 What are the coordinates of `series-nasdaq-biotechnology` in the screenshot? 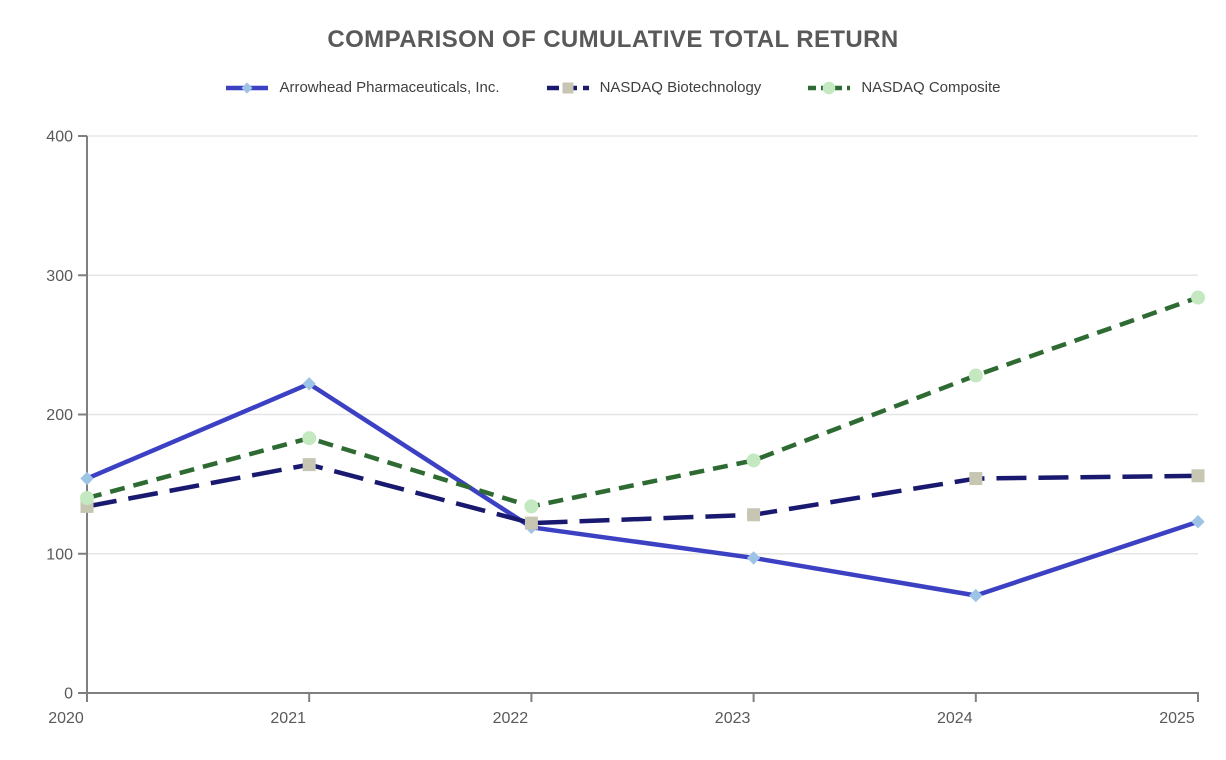 It's located at (642, 494).